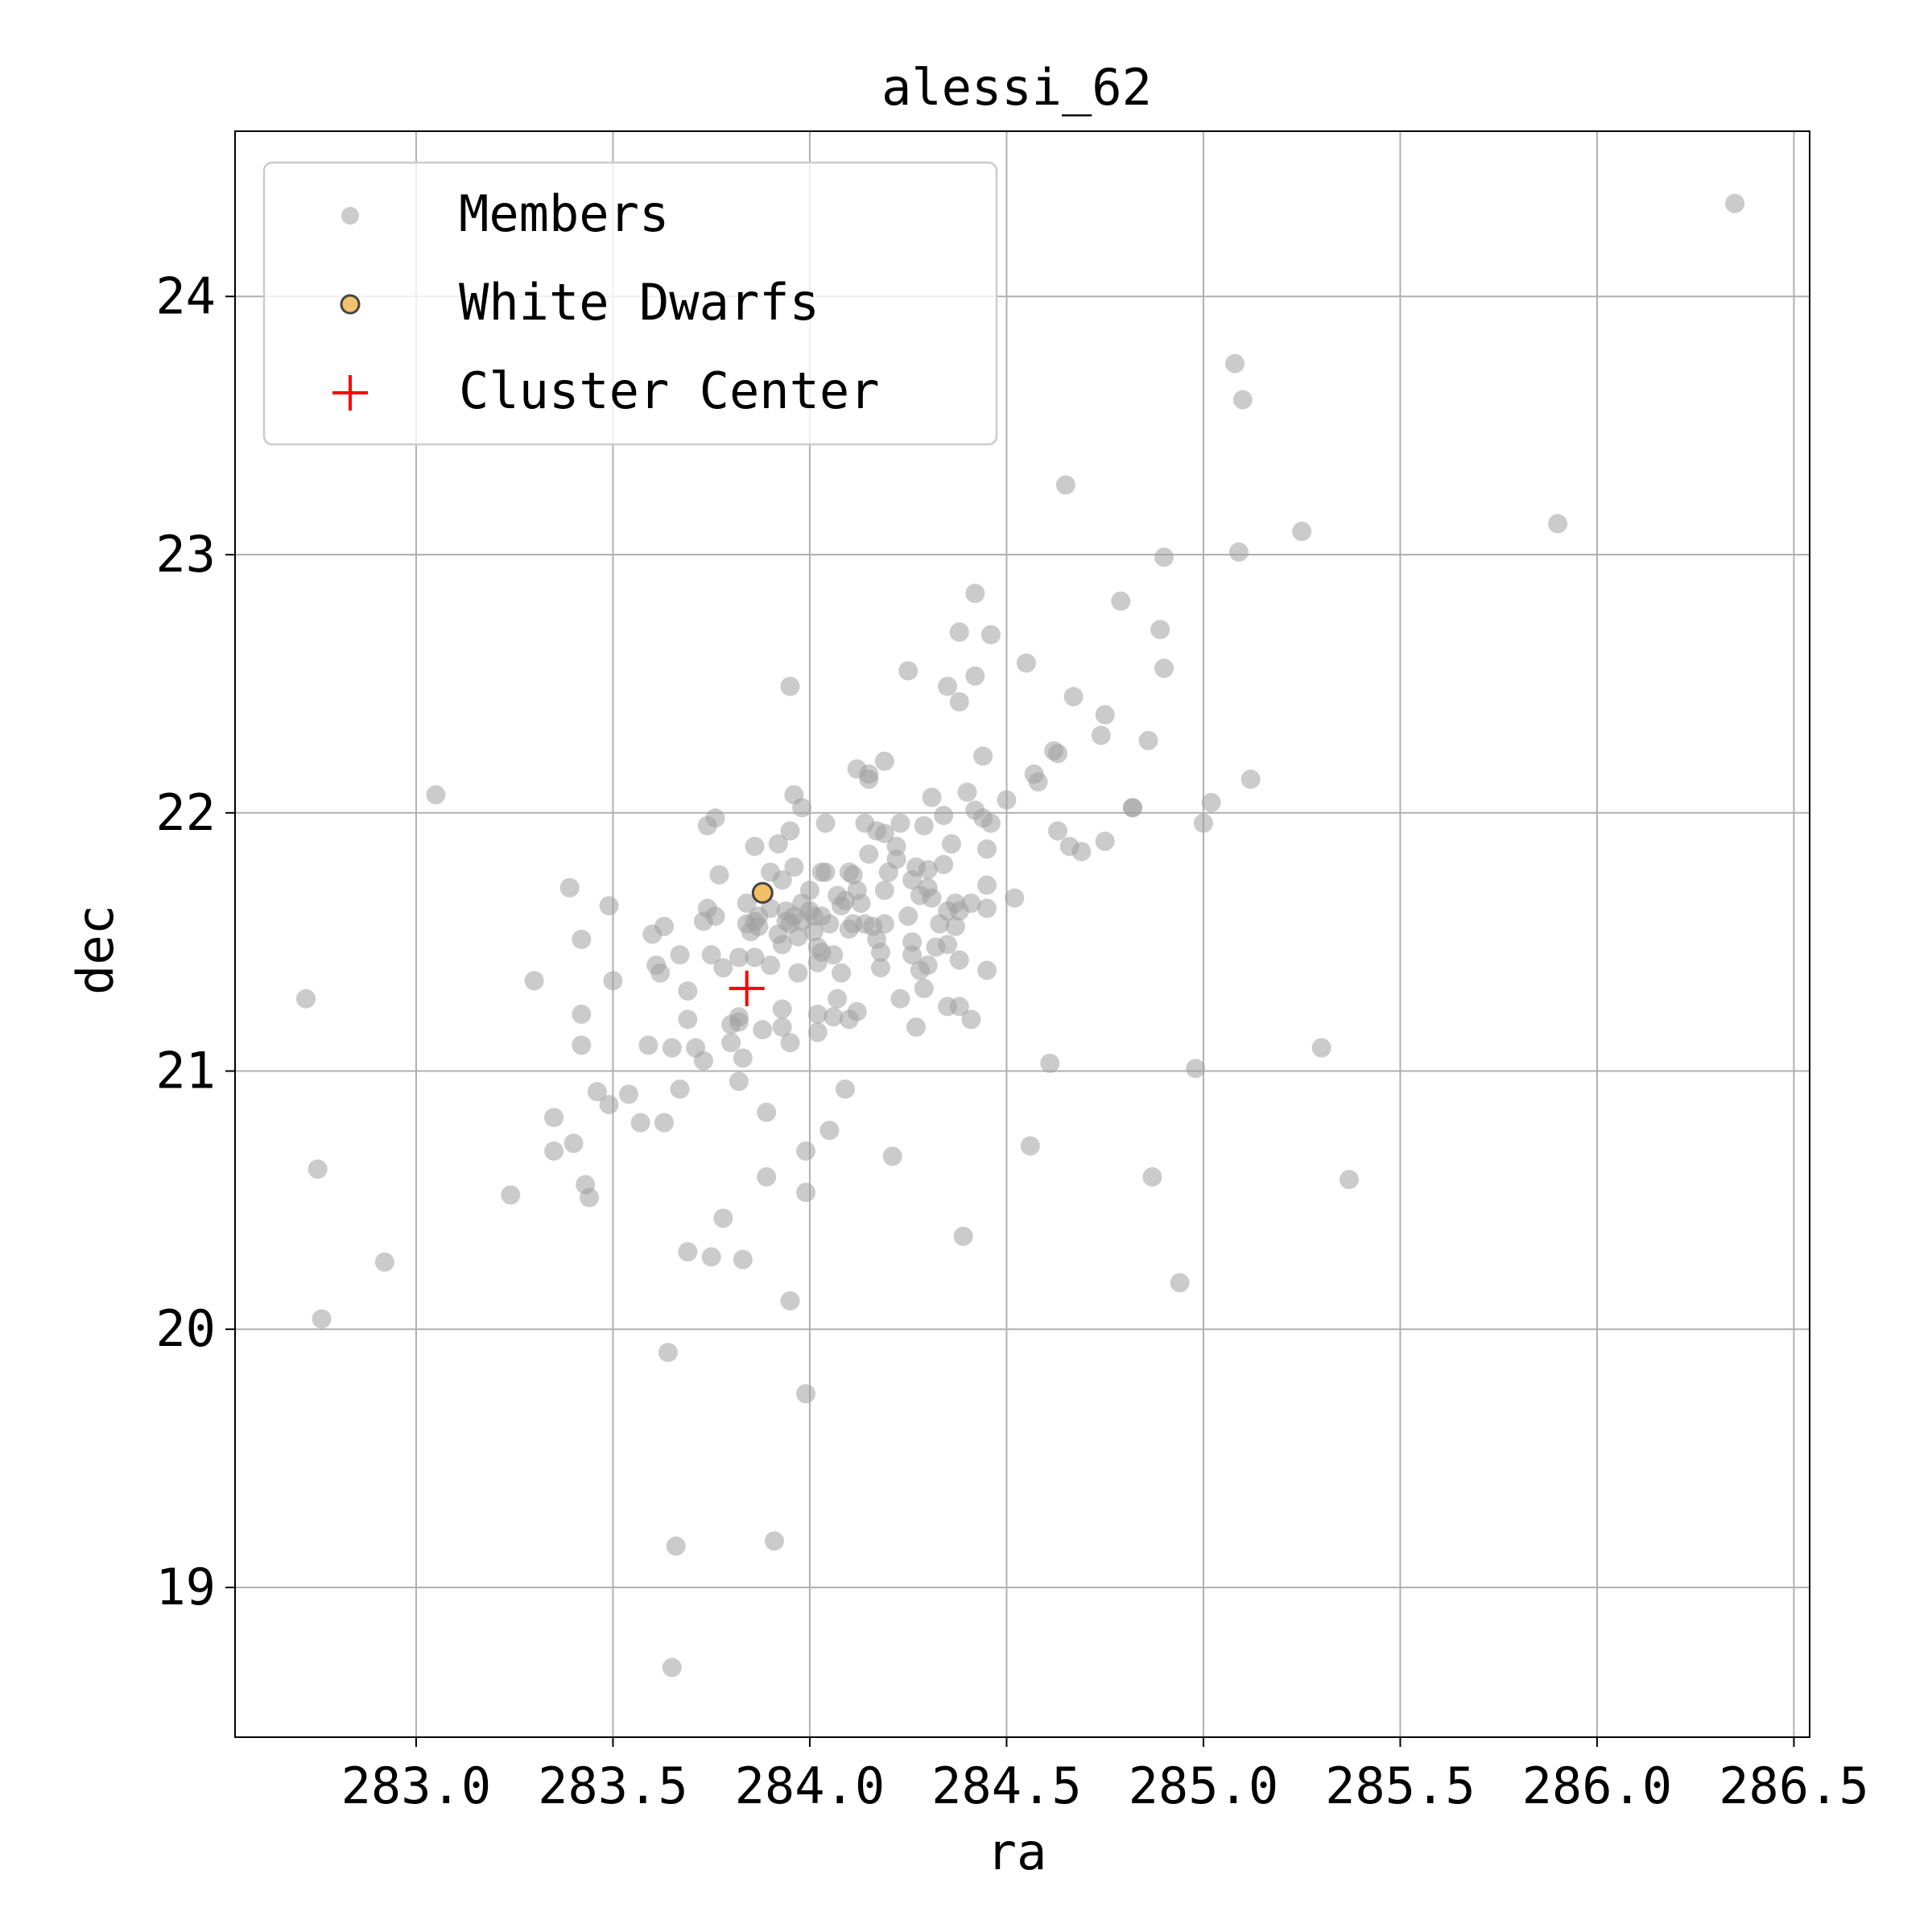 The image size is (1932, 1932). Describe the element at coordinates (810, 1786) in the screenshot. I see `x-tick-label: 284.0` at that location.